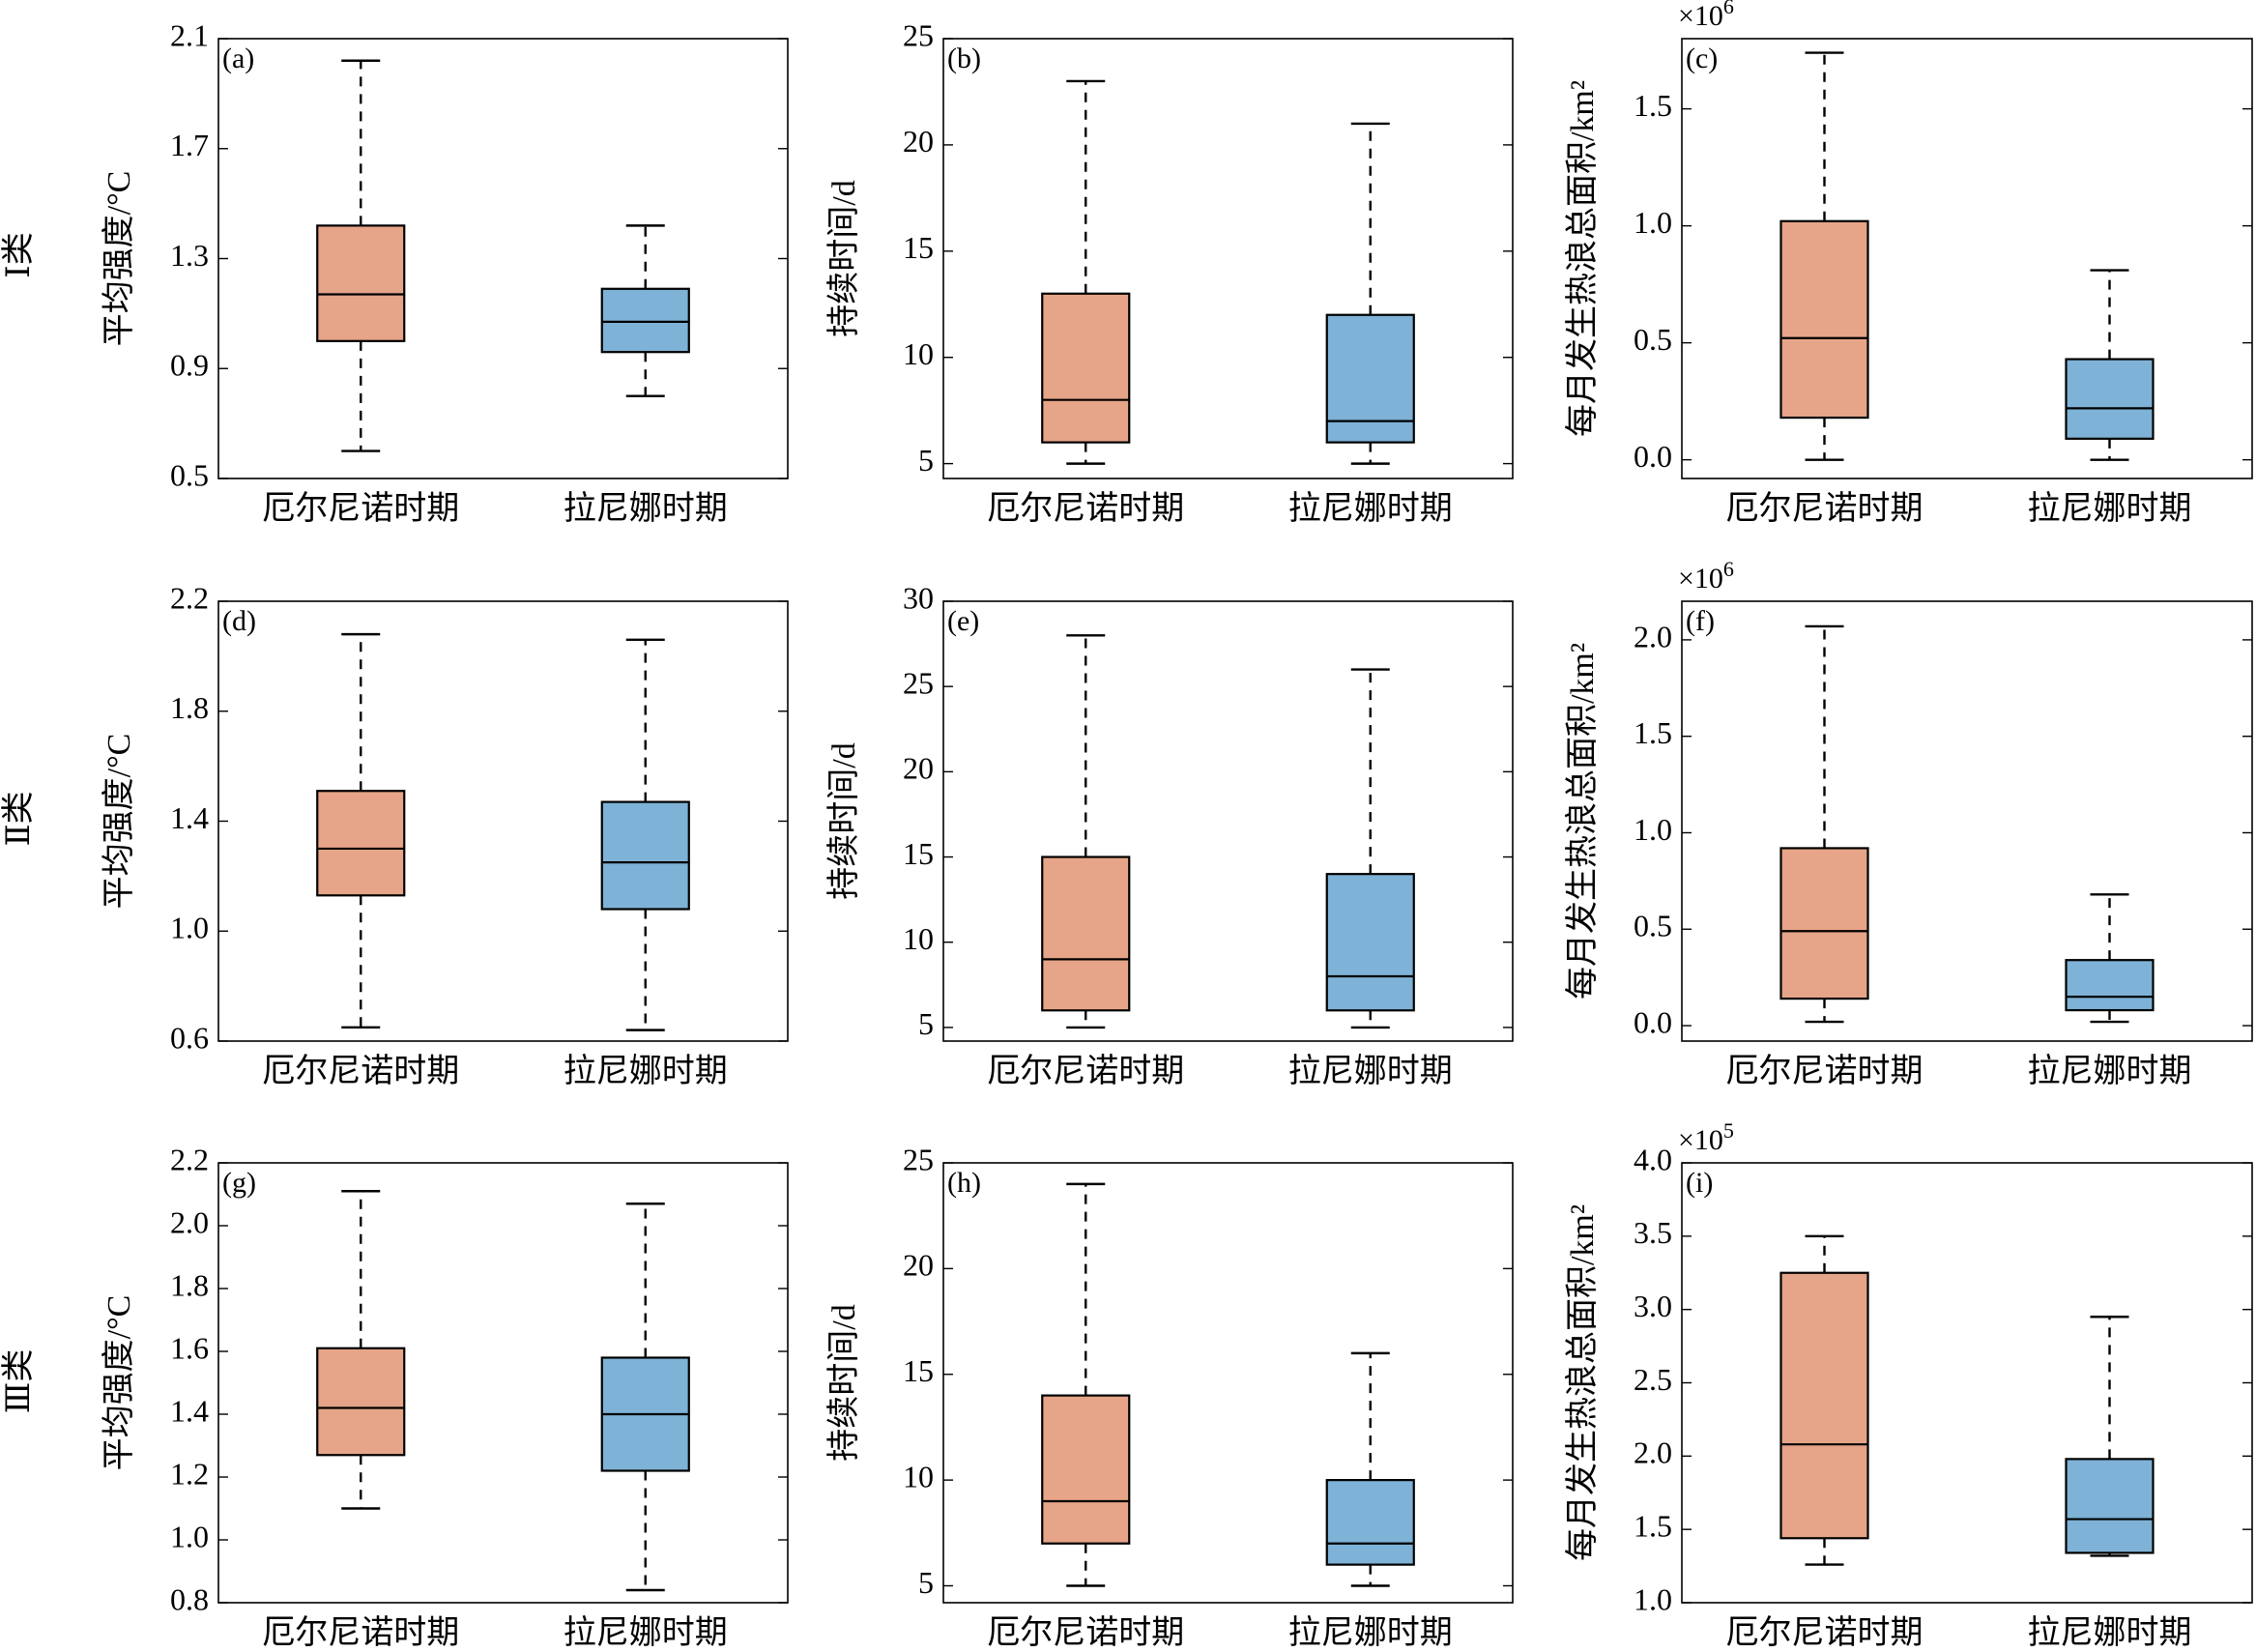 The height and width of the screenshot is (1652, 2256). Describe the element at coordinates (189, 145) in the screenshot. I see `y-tick-label: 1.7` at that location.